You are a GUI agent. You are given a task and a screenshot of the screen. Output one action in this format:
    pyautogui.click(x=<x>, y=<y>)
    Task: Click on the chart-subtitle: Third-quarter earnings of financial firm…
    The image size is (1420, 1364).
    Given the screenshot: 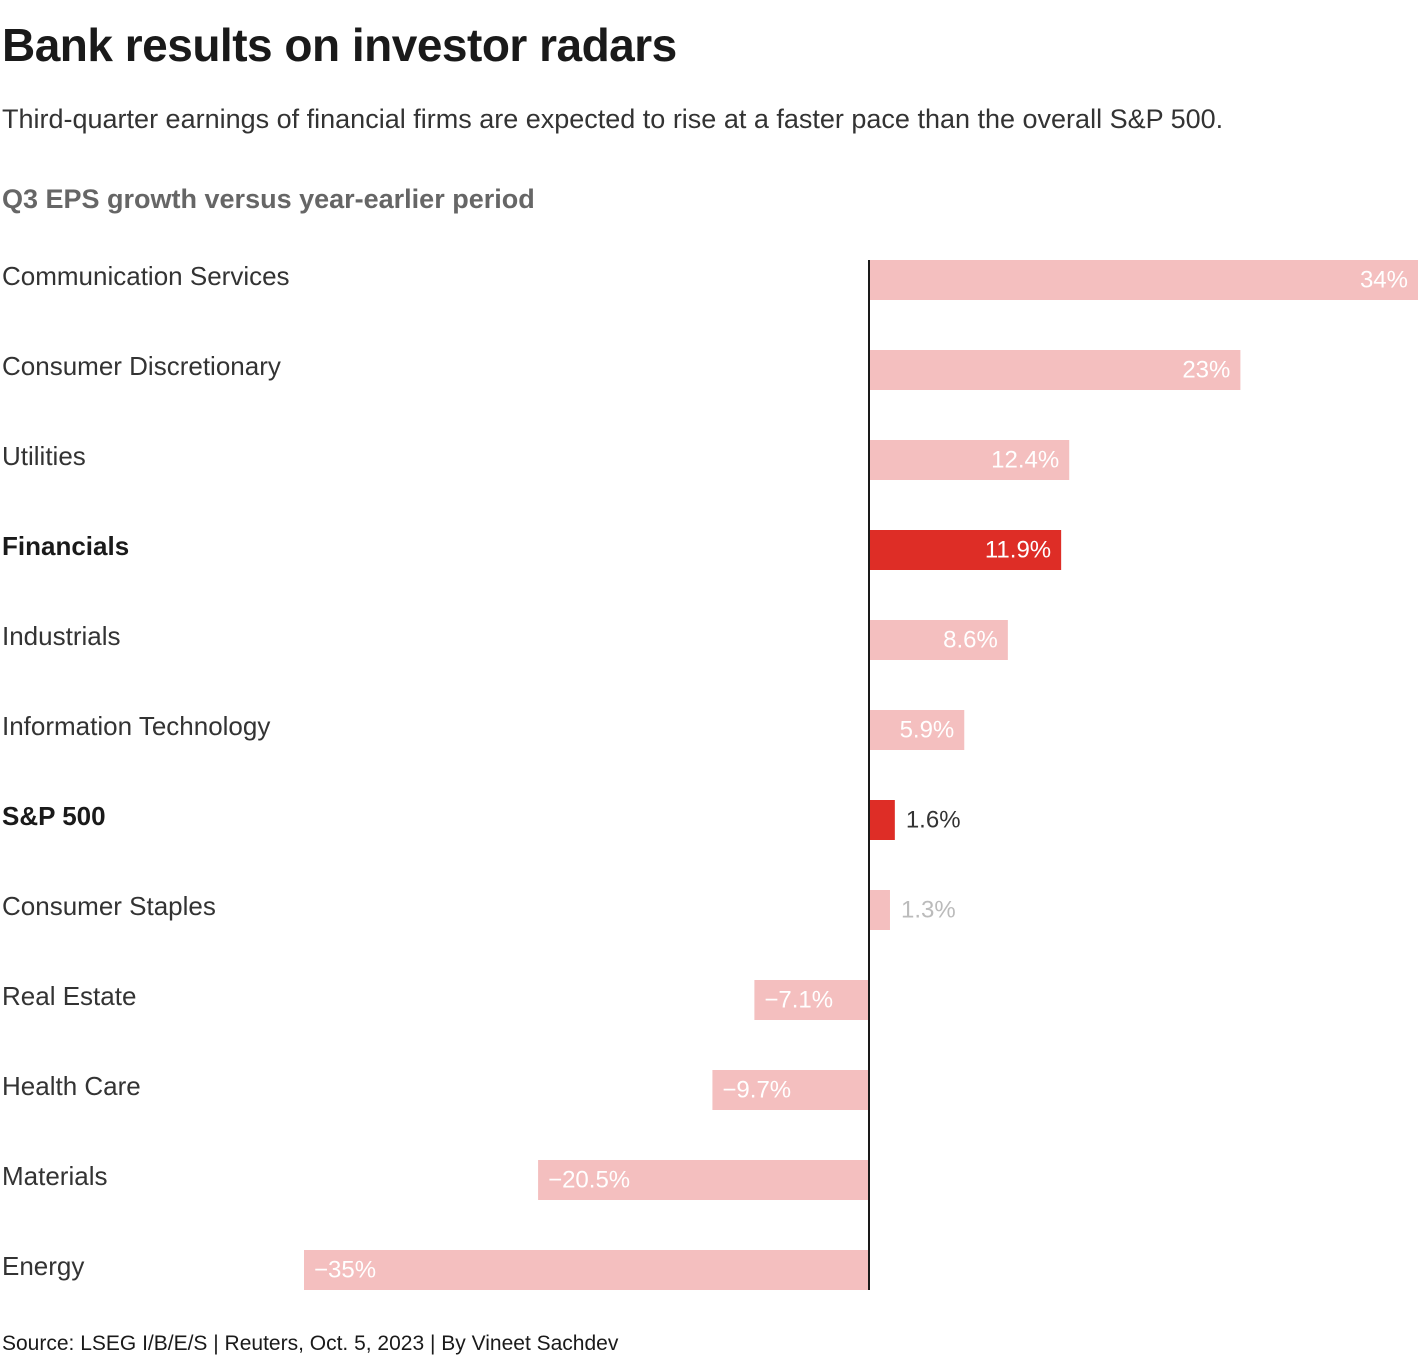 What is the action you would take?
    pyautogui.click(x=613, y=119)
    